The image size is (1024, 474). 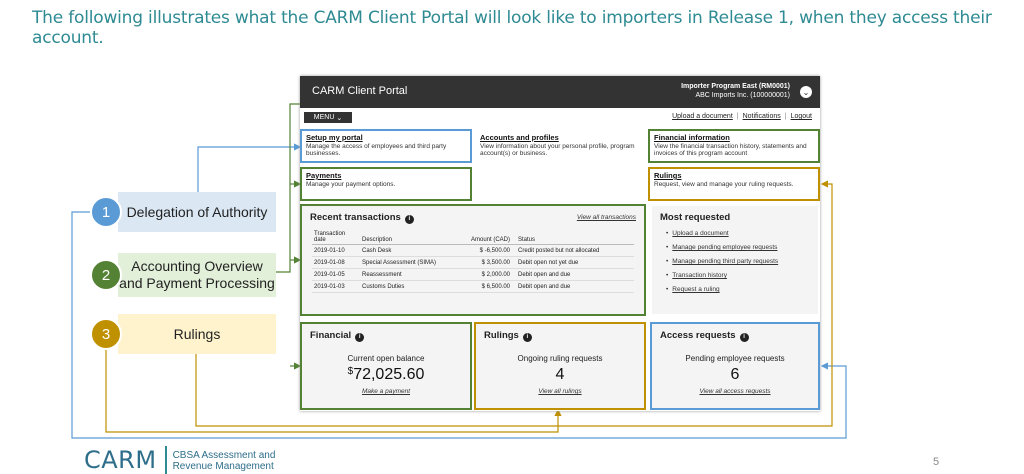 I want to click on rulings-label: Ongoing ruling requests, so click(x=560, y=358).